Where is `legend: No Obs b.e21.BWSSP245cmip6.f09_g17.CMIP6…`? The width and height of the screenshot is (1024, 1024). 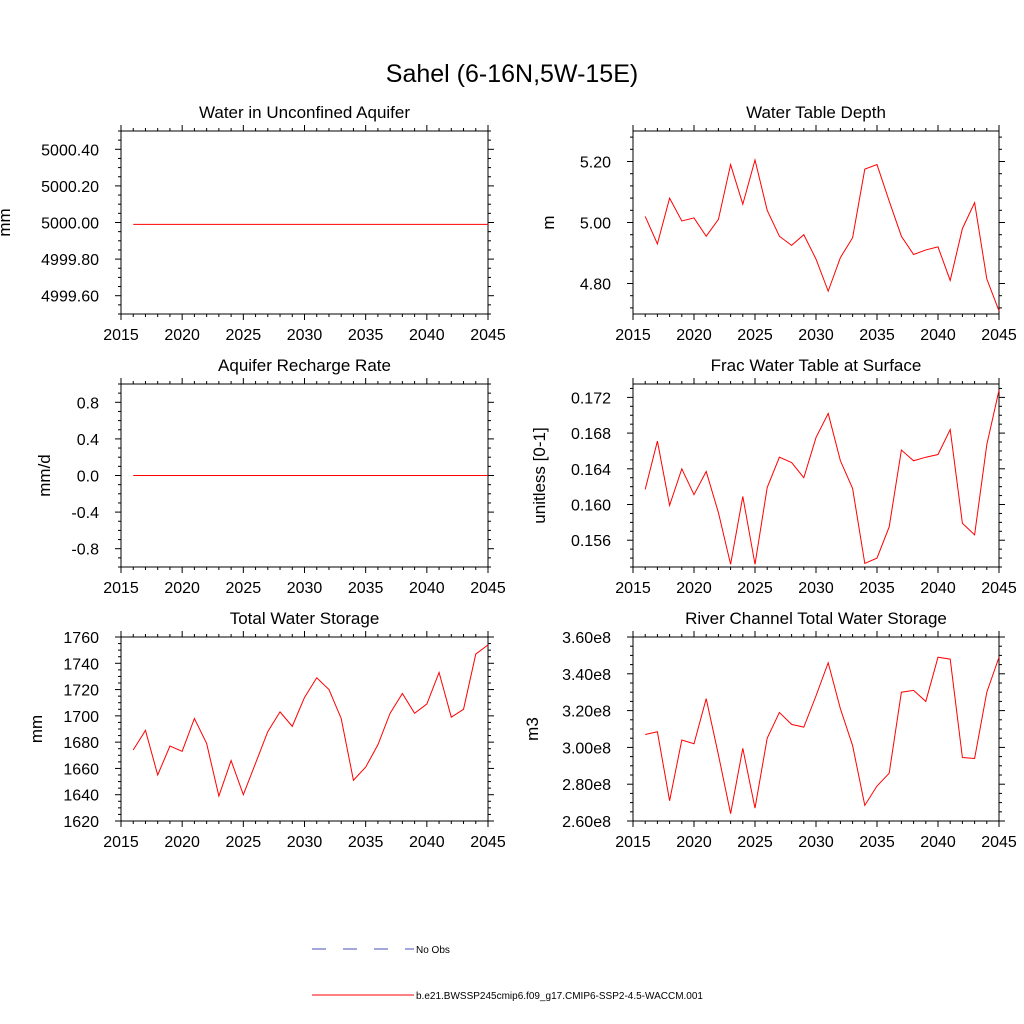
legend: No Obs b.e21.BWSSP245cmip6.f09_g17.CMIP6… is located at coordinates (507, 973).